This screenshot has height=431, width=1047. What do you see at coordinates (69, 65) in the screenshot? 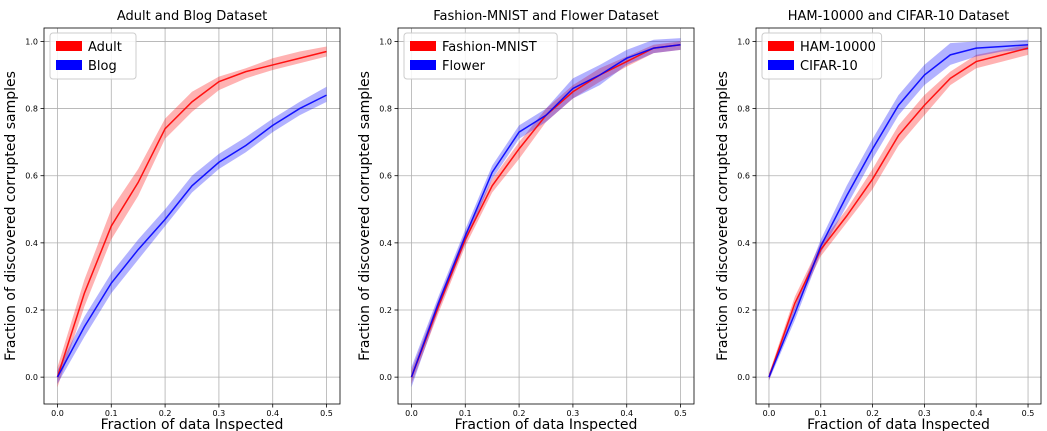
I see `legend-swatch-blog` at bounding box center [69, 65].